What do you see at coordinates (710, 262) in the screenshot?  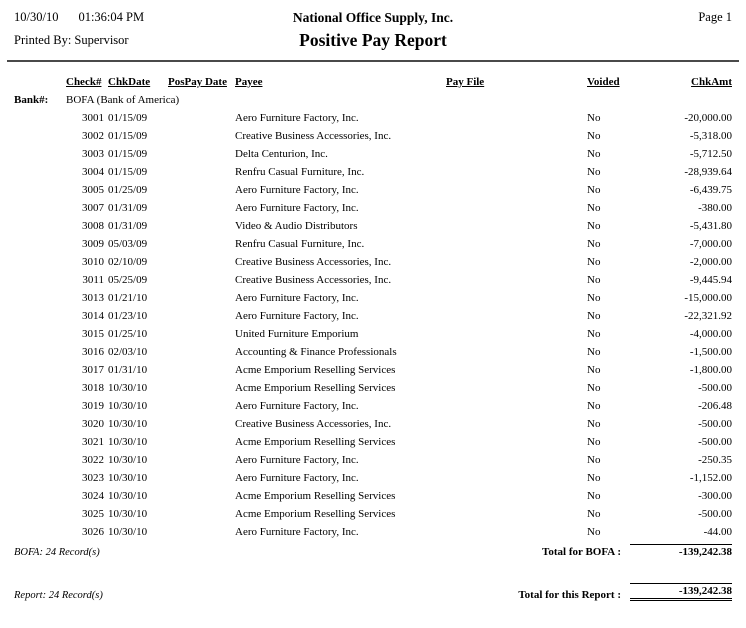 I see `check-amount: -2,000.00` at bounding box center [710, 262].